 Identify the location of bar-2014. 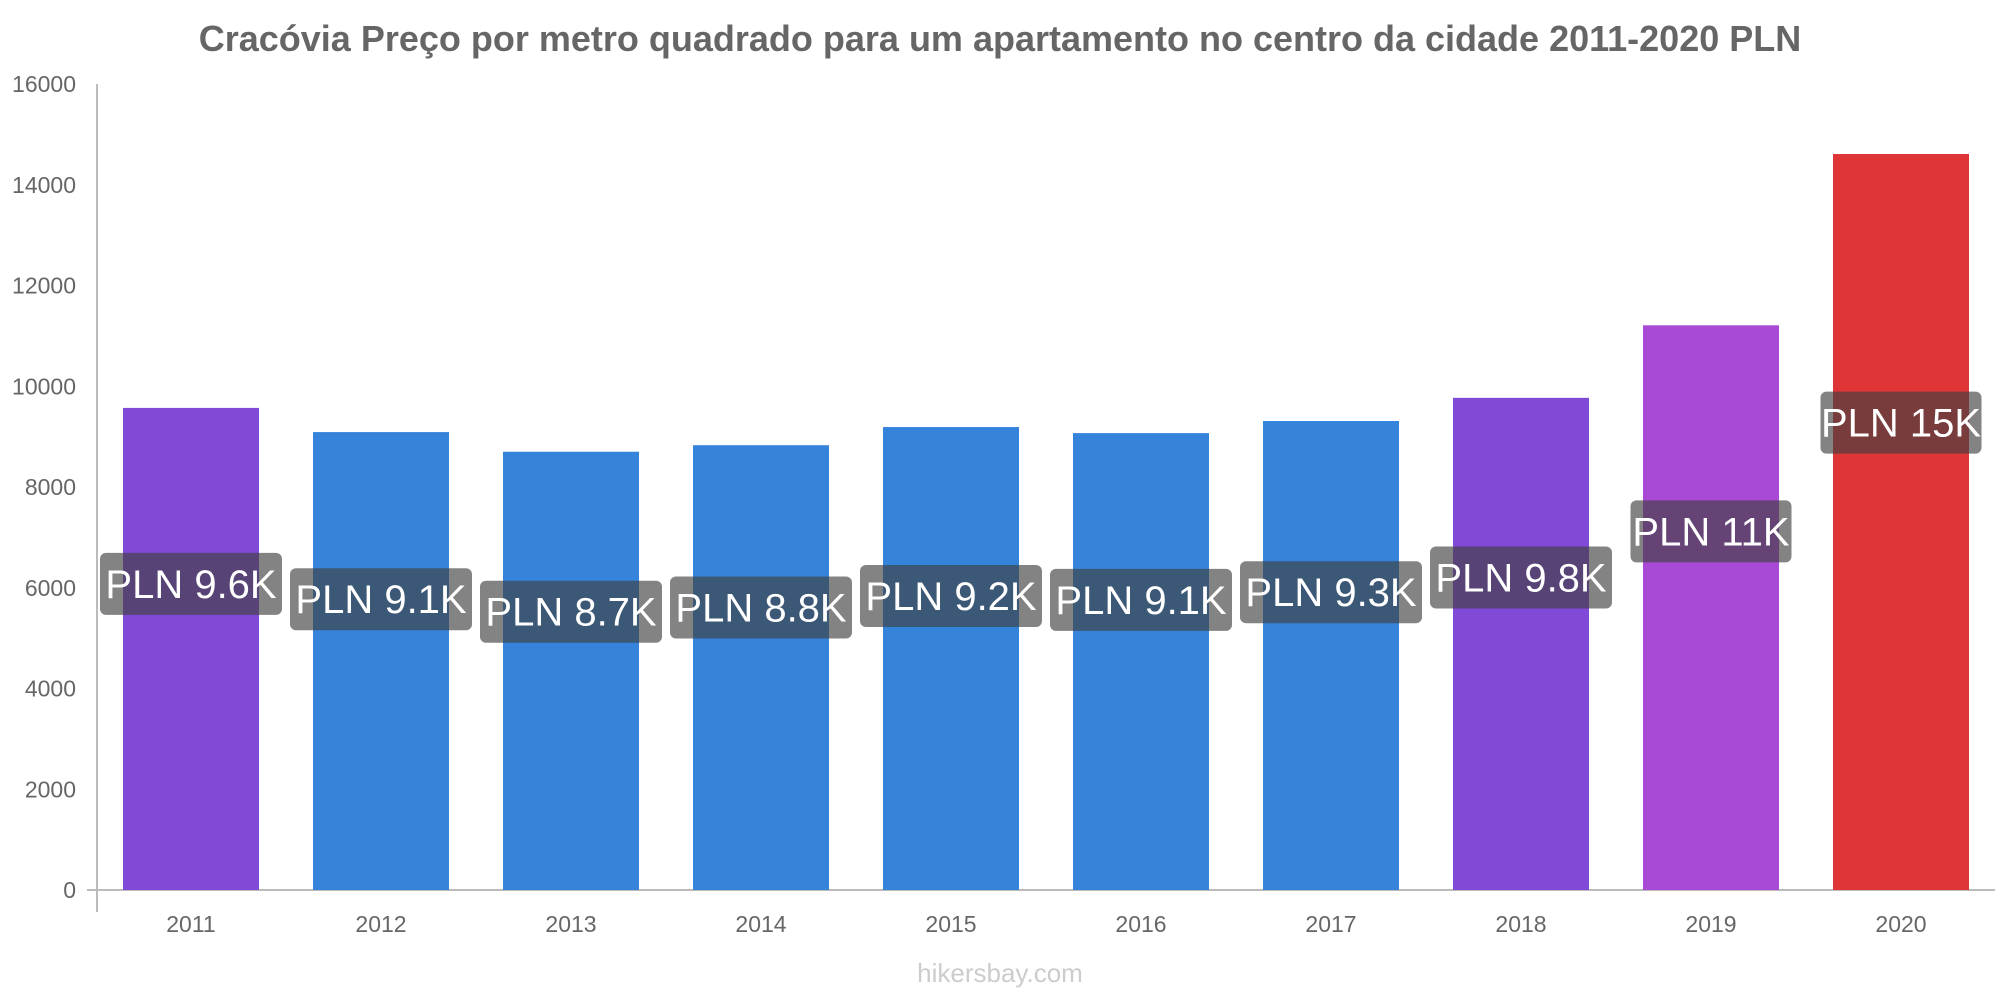
(761, 667).